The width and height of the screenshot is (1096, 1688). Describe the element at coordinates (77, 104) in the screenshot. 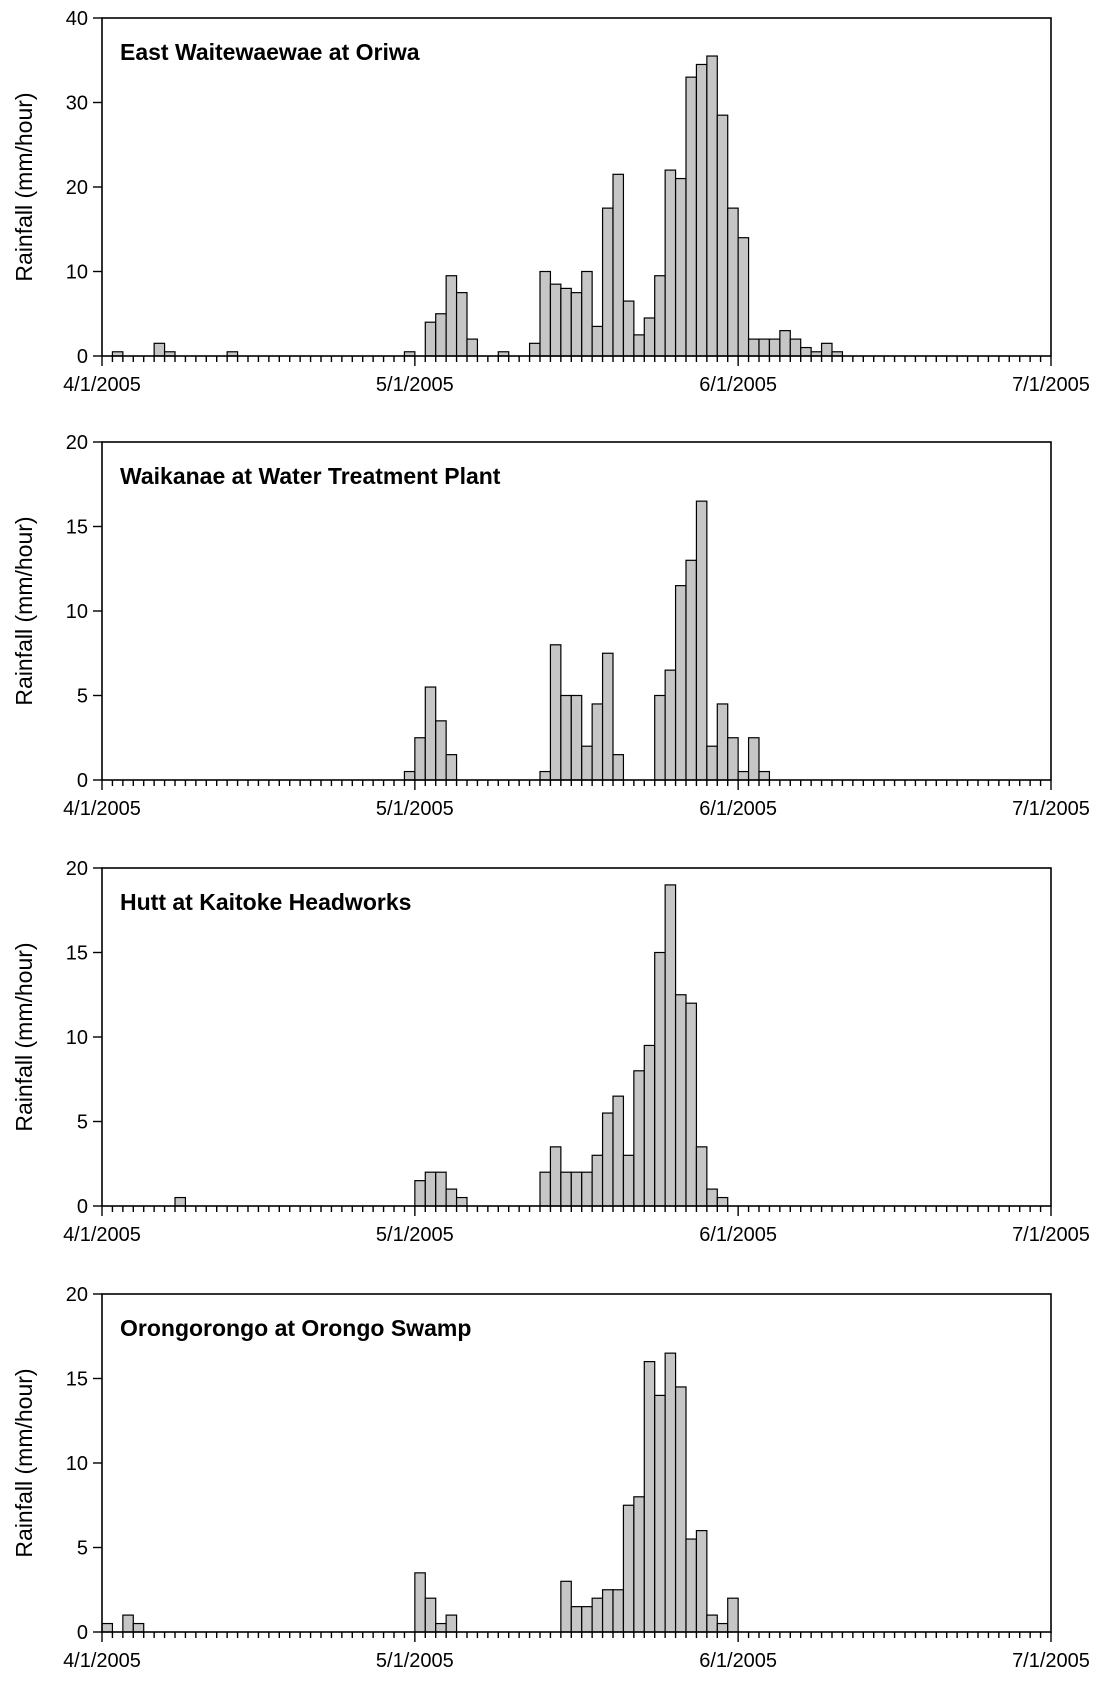

I see `y-tick-label: 30` at that location.